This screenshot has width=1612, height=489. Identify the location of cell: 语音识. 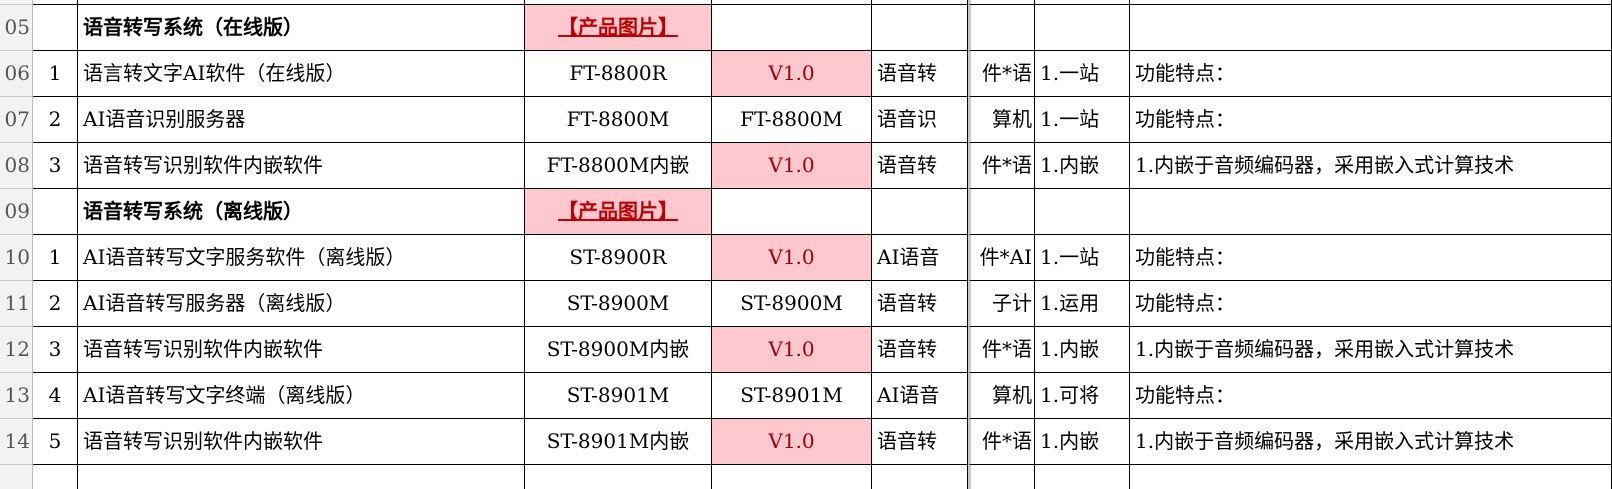
(920, 120).